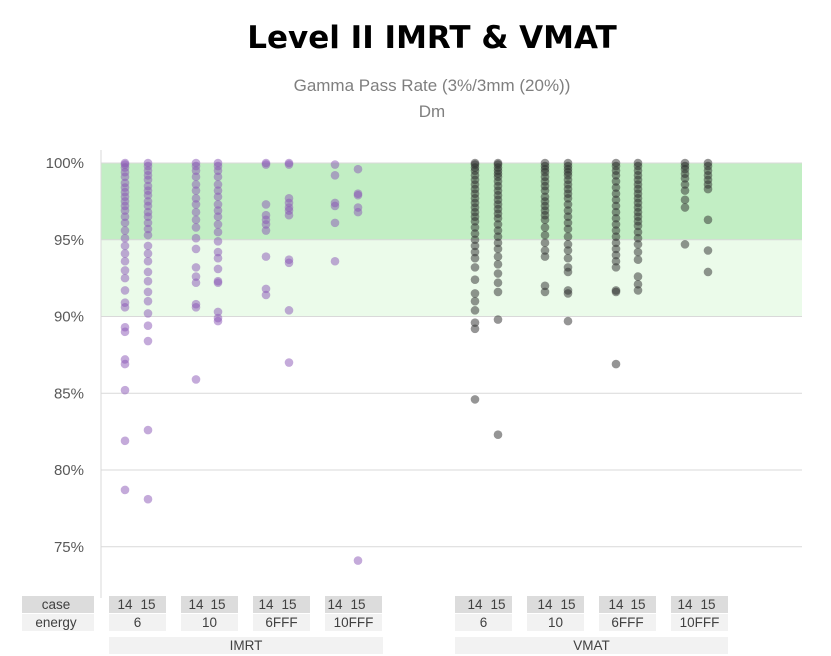 The width and height of the screenshot is (831, 656). What do you see at coordinates (69, 470) in the screenshot?
I see `y-tick-label: 80%` at bounding box center [69, 470].